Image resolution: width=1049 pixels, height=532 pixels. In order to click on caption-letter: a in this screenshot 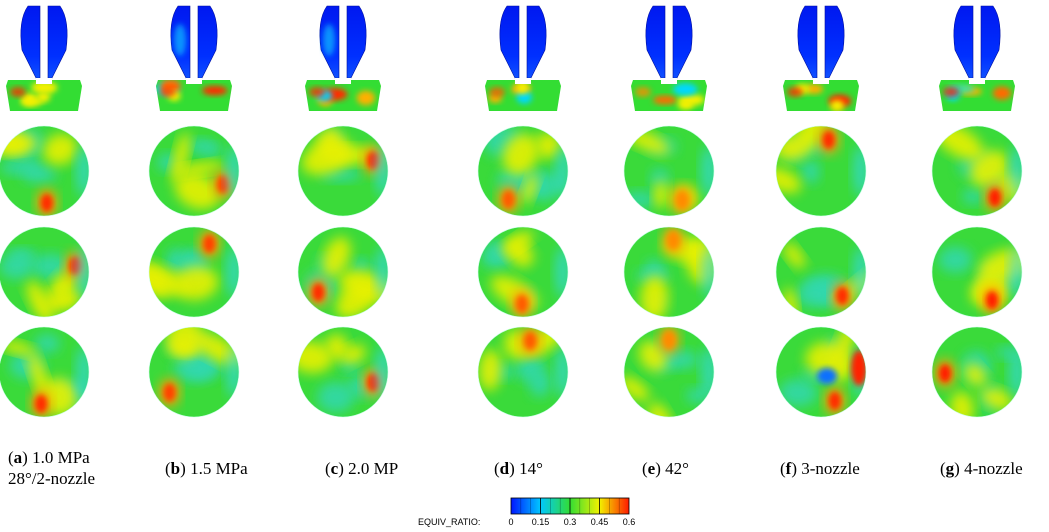, I will do `click(18, 457)`.